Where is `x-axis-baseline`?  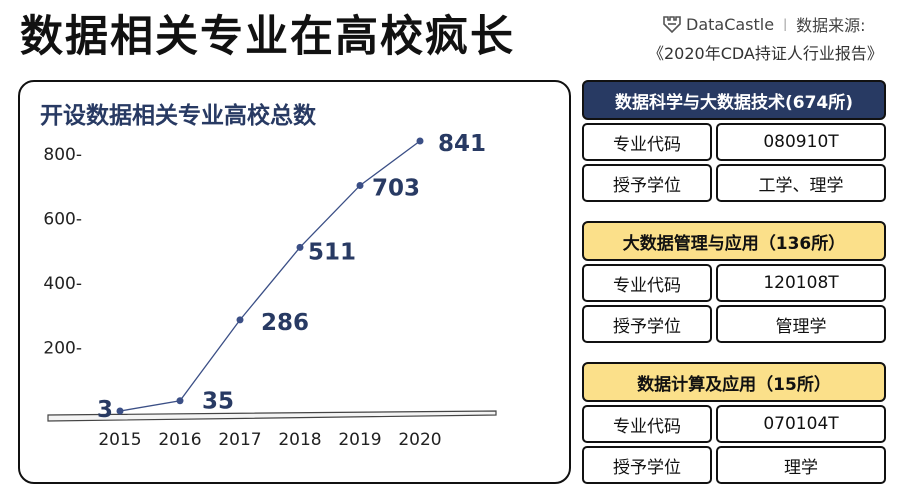 x-axis-baseline is located at coordinates (272, 416).